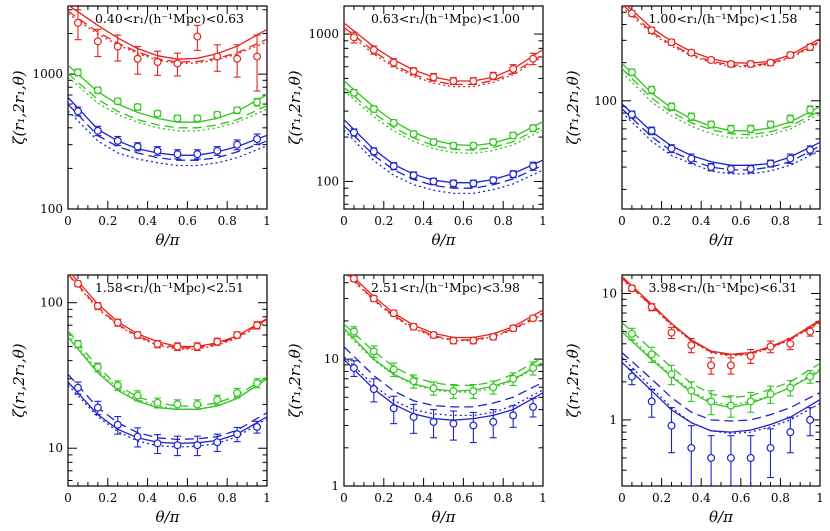 This screenshot has width=830, height=531. What do you see at coordinates (613, 420) in the screenshot?
I see `y-tick-label: 1` at bounding box center [613, 420].